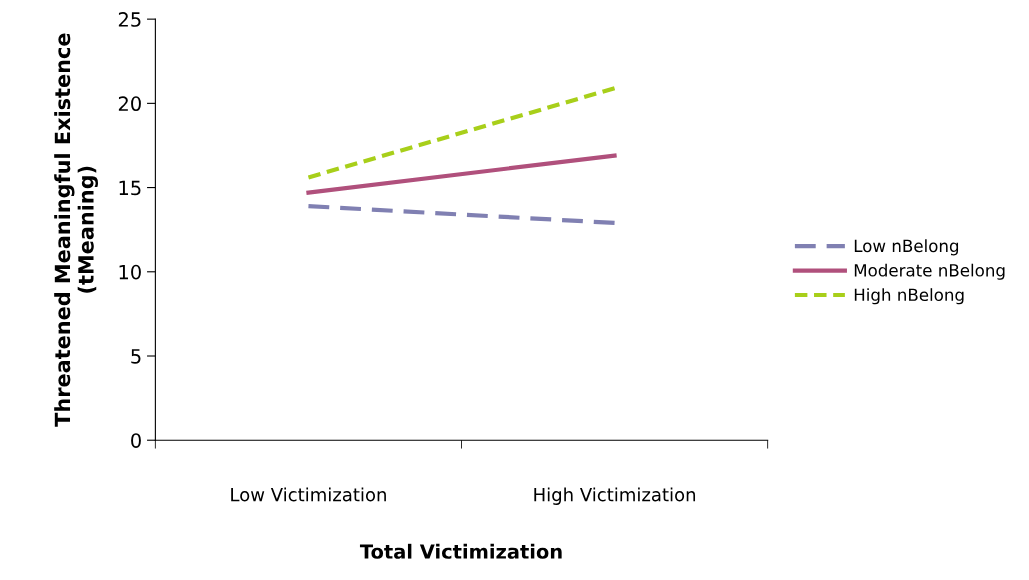  I want to click on y-tick-label: 0, so click(136, 440).